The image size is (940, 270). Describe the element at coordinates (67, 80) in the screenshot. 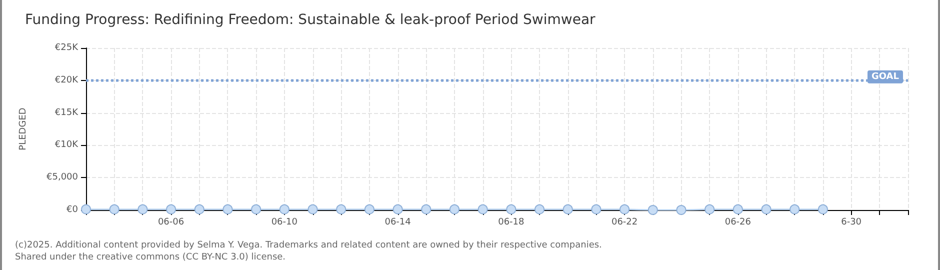

I see `y-tick-label: €20K` at that location.